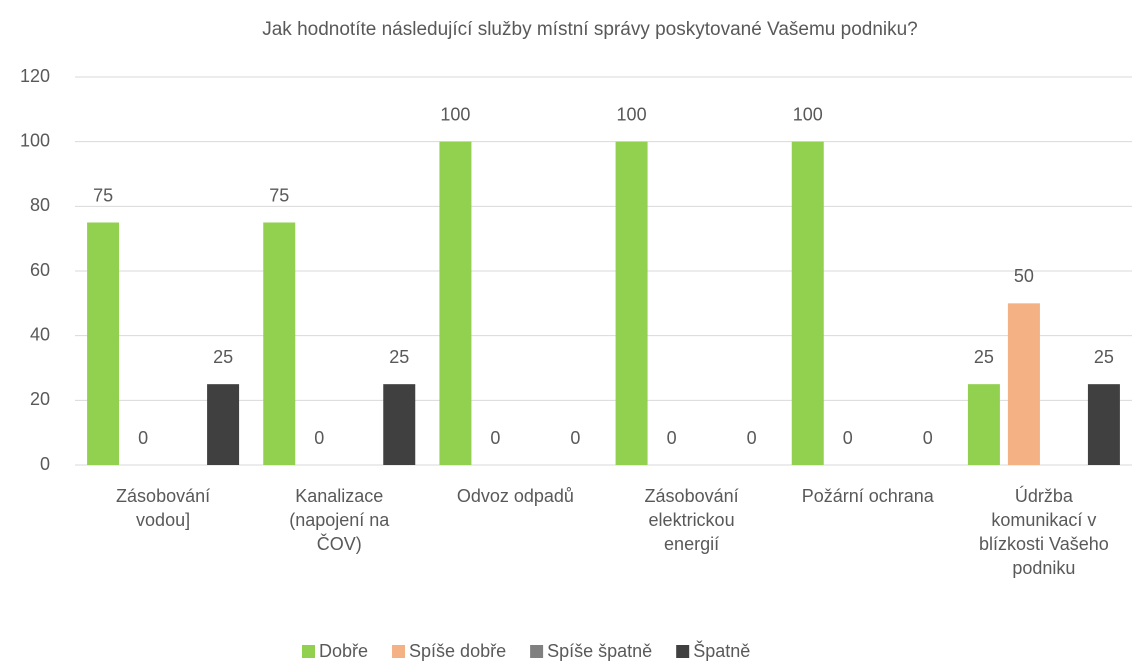  What do you see at coordinates (1043, 568) in the screenshot?
I see `x-tick-label: podniku` at bounding box center [1043, 568].